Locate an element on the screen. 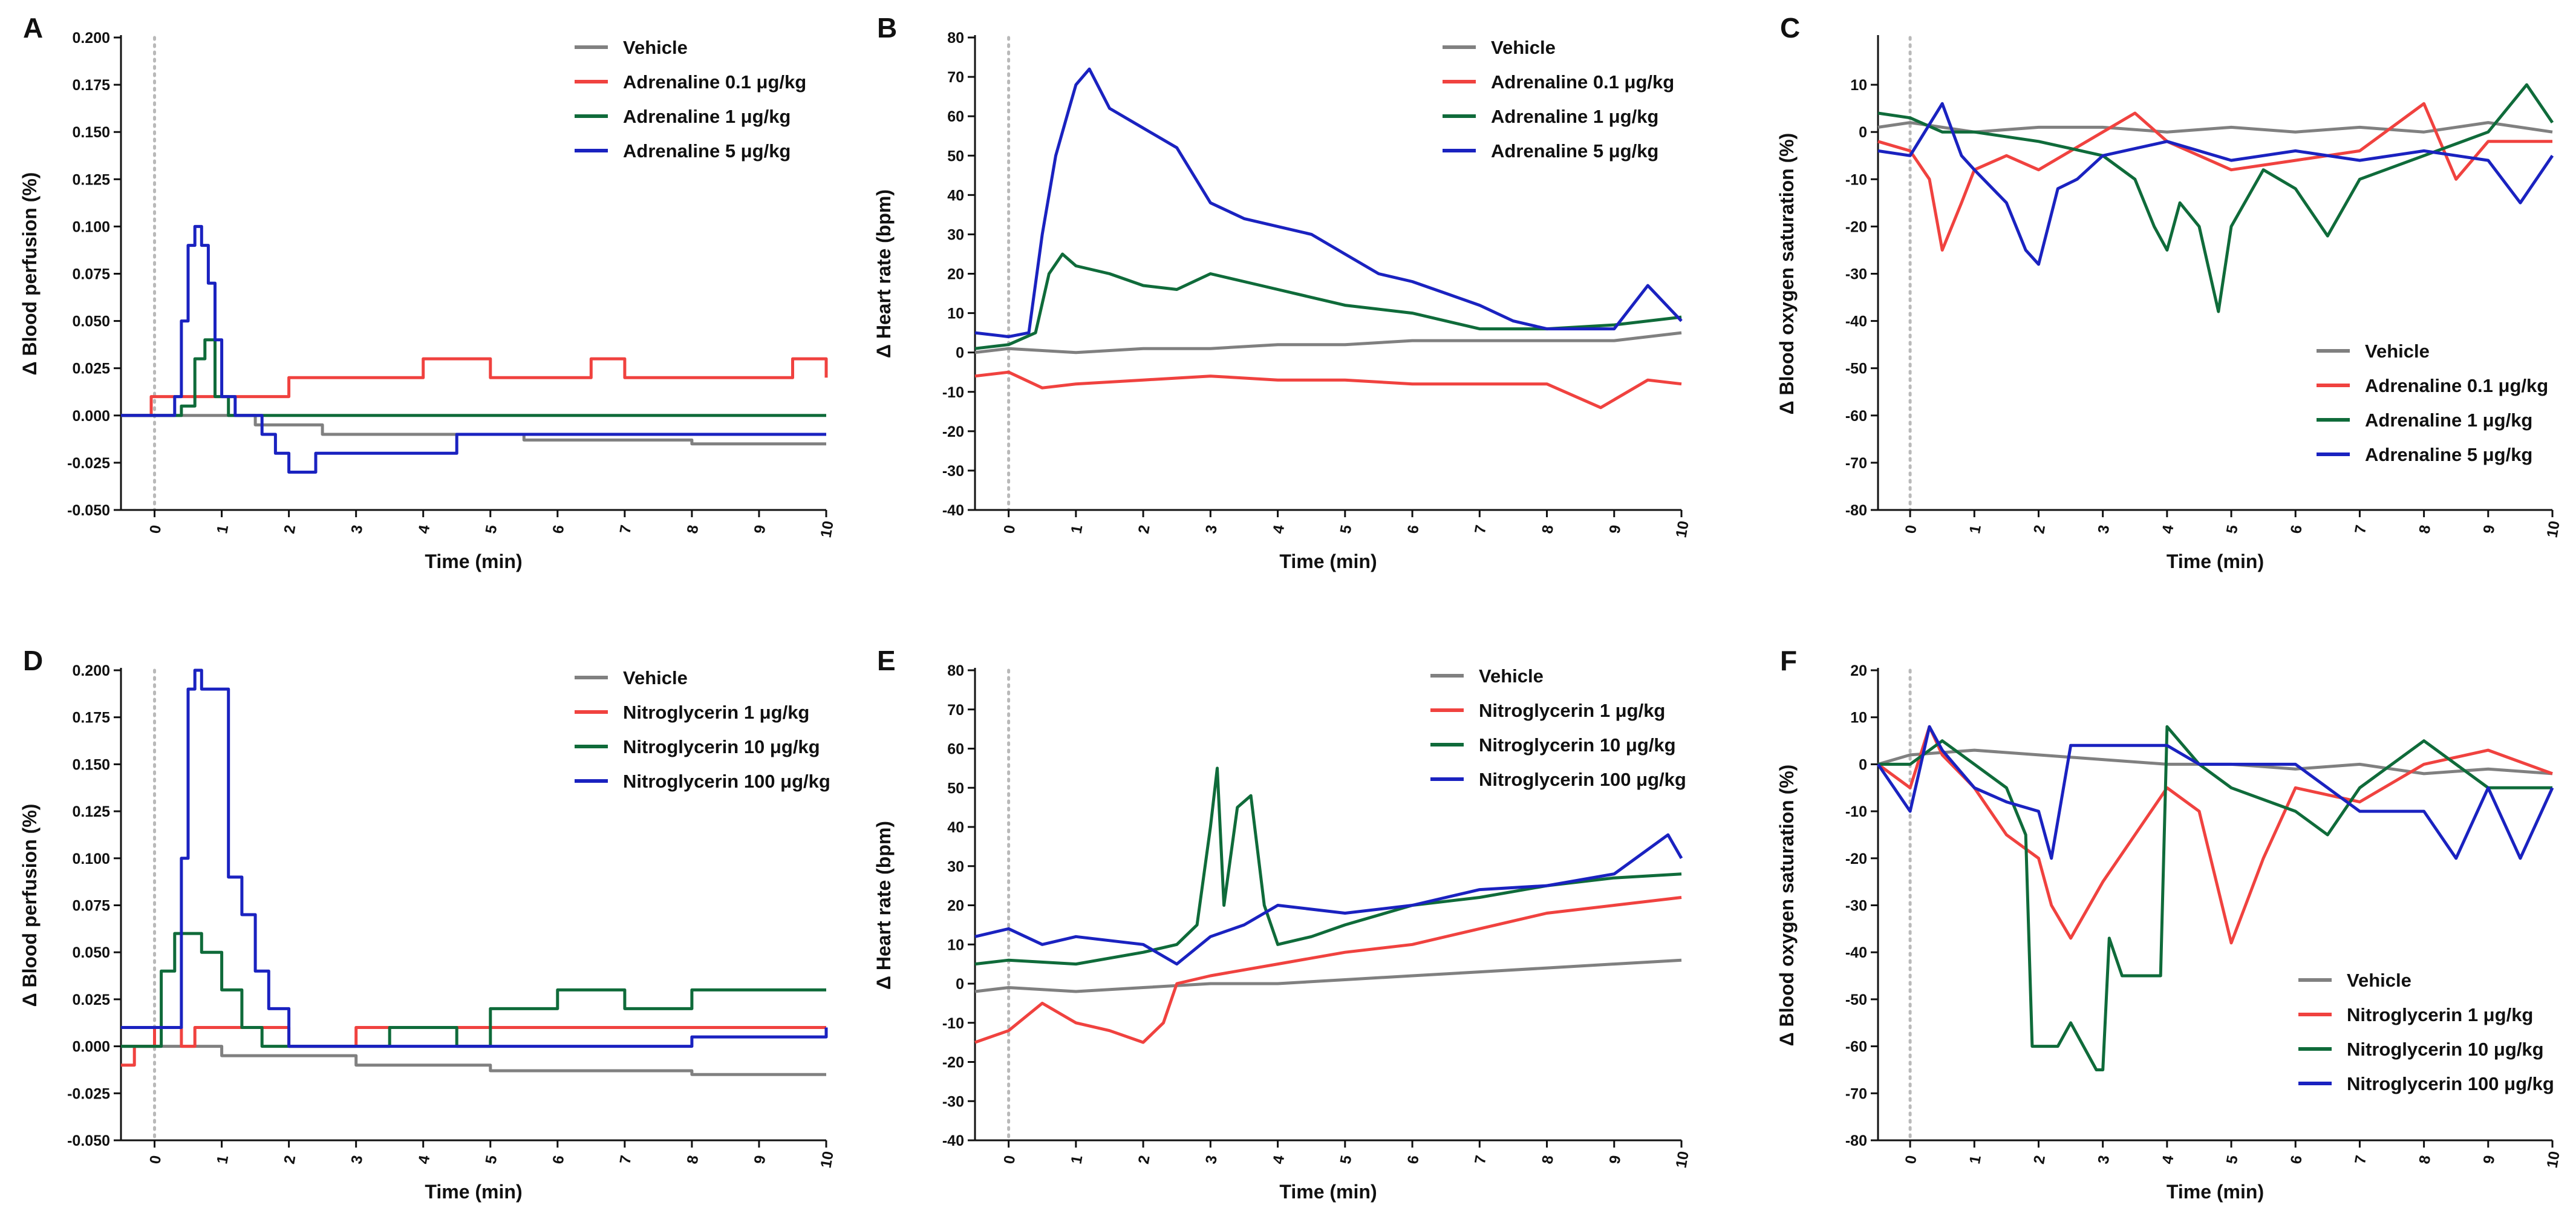 The image size is (2576, 1225). y-tick-label: 0.150 is located at coordinates (91, 133).